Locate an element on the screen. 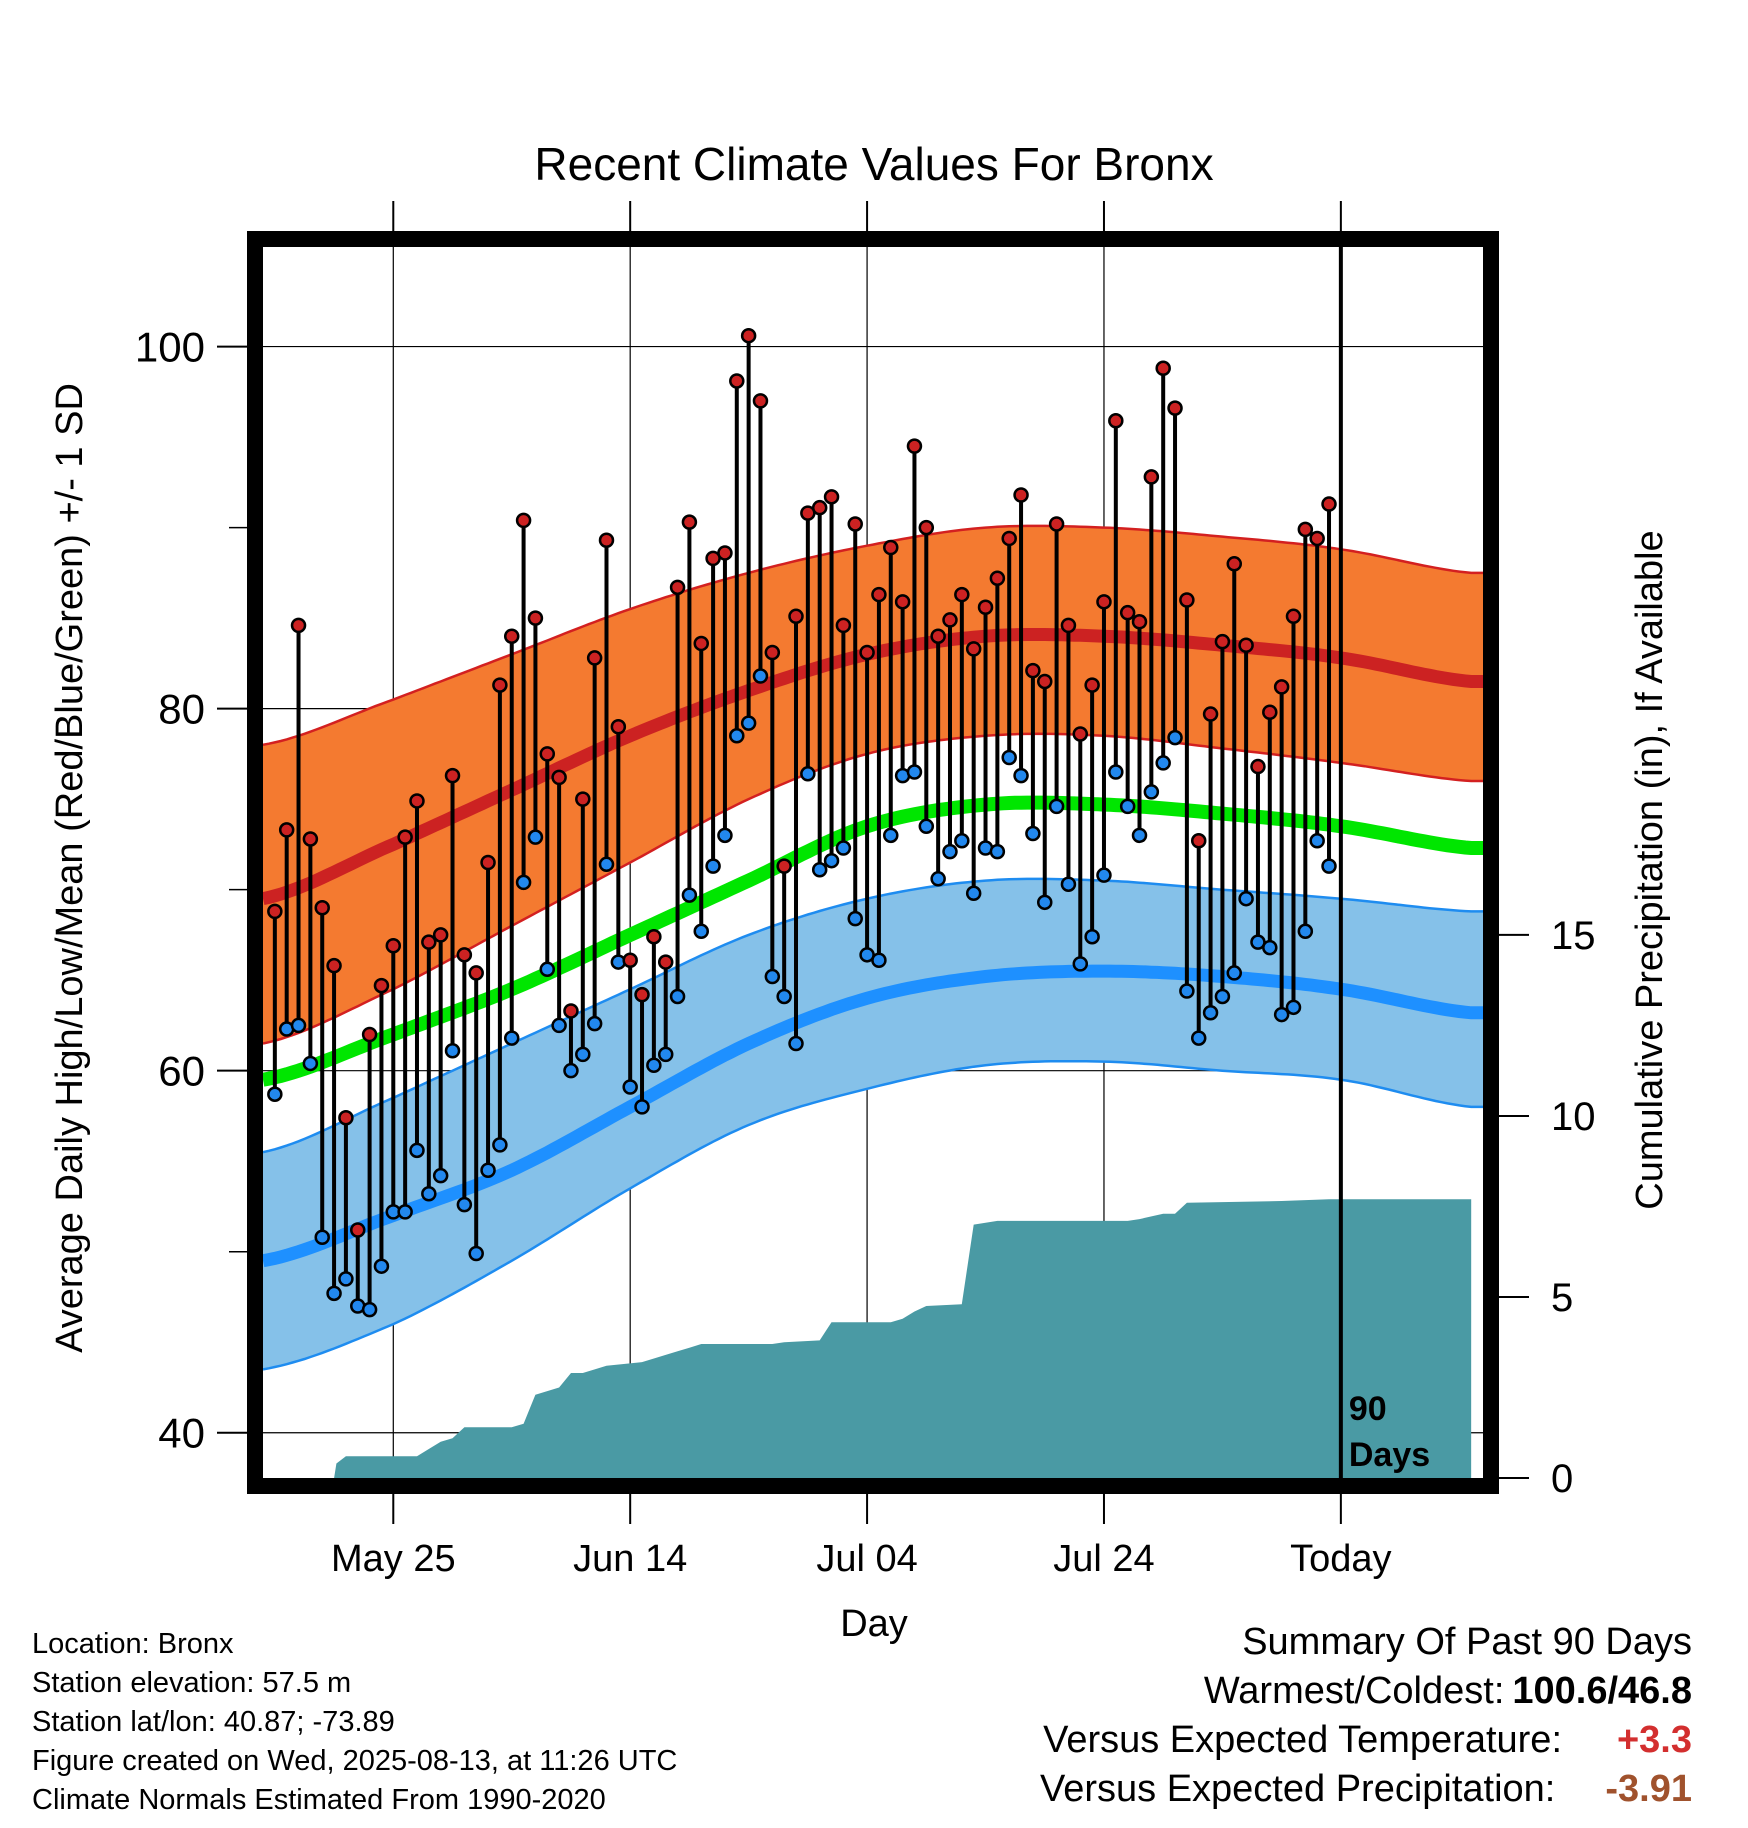  high-upper-edge is located at coordinates (873, 635).